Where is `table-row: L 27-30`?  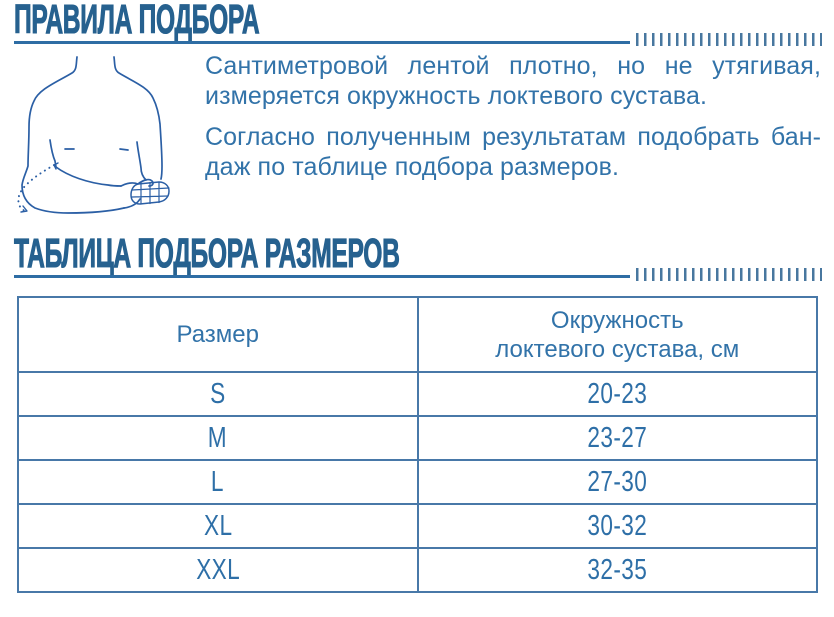
table-row: L 27-30 is located at coordinates (417, 482).